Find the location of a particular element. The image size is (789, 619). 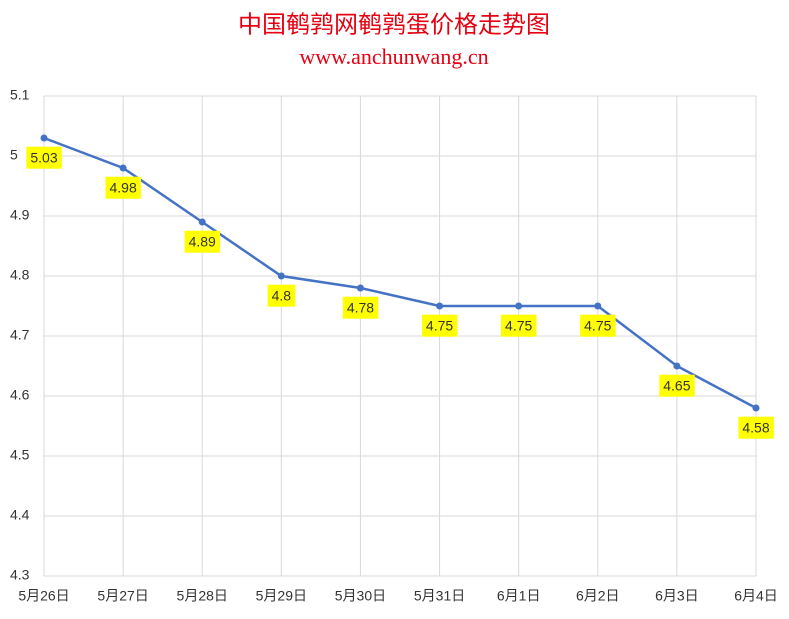

x-tick-label: 5月31日 is located at coordinates (439, 596).